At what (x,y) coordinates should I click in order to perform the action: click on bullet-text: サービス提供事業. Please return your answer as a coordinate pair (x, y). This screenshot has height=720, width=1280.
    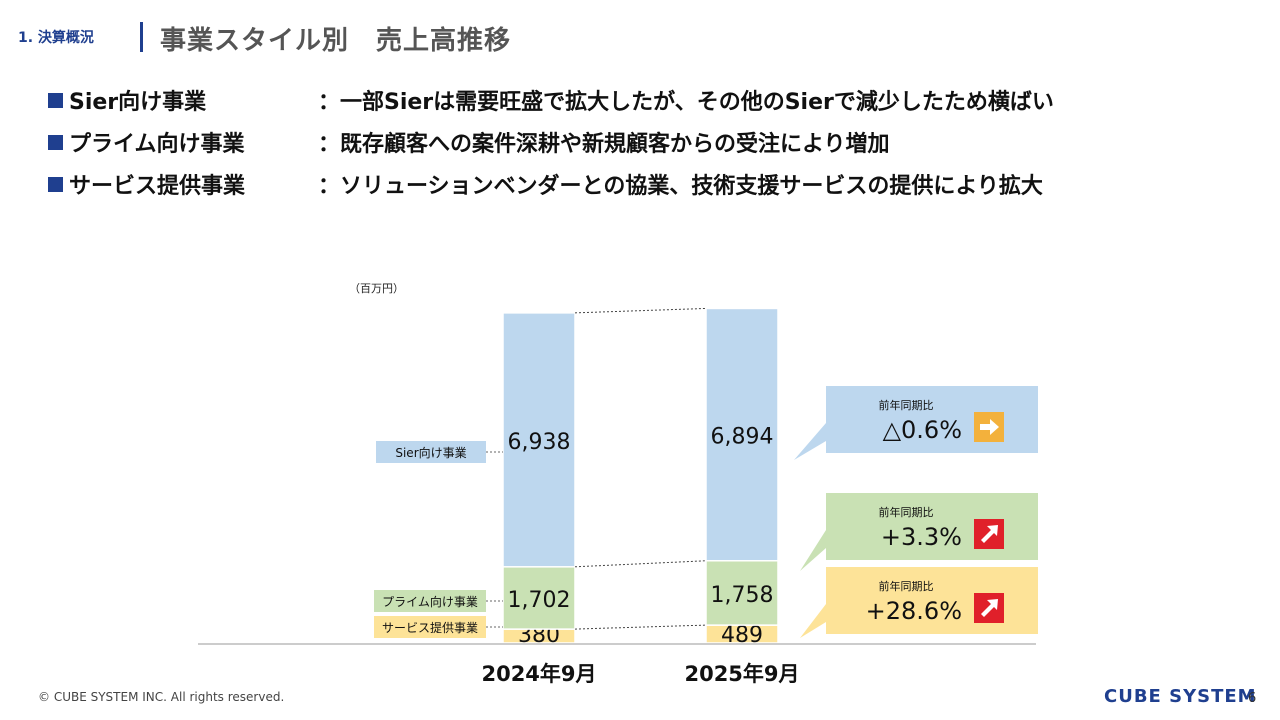
    Looking at the image, I should click on (157, 186).